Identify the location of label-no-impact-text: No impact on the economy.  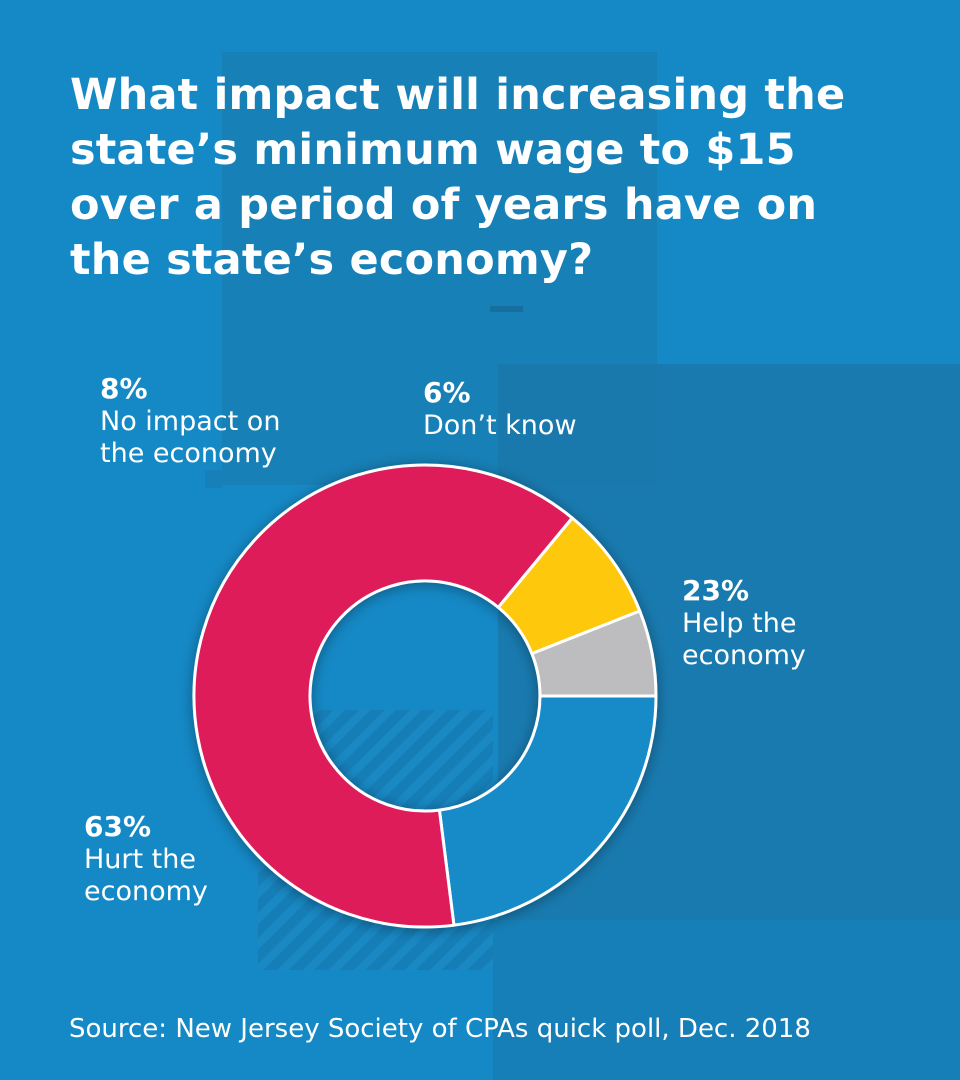
(190, 437).